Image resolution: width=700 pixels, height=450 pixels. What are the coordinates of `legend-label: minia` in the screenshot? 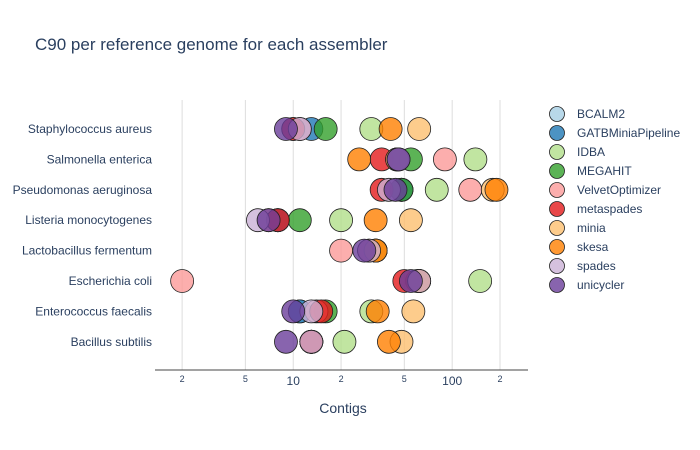 It's located at (591, 228).